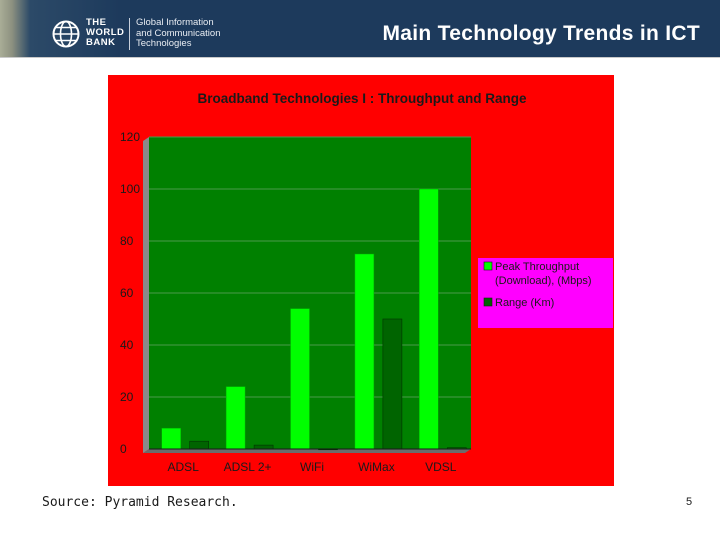  What do you see at coordinates (441, 467) in the screenshot?
I see `x-tick-label: VDSL` at bounding box center [441, 467].